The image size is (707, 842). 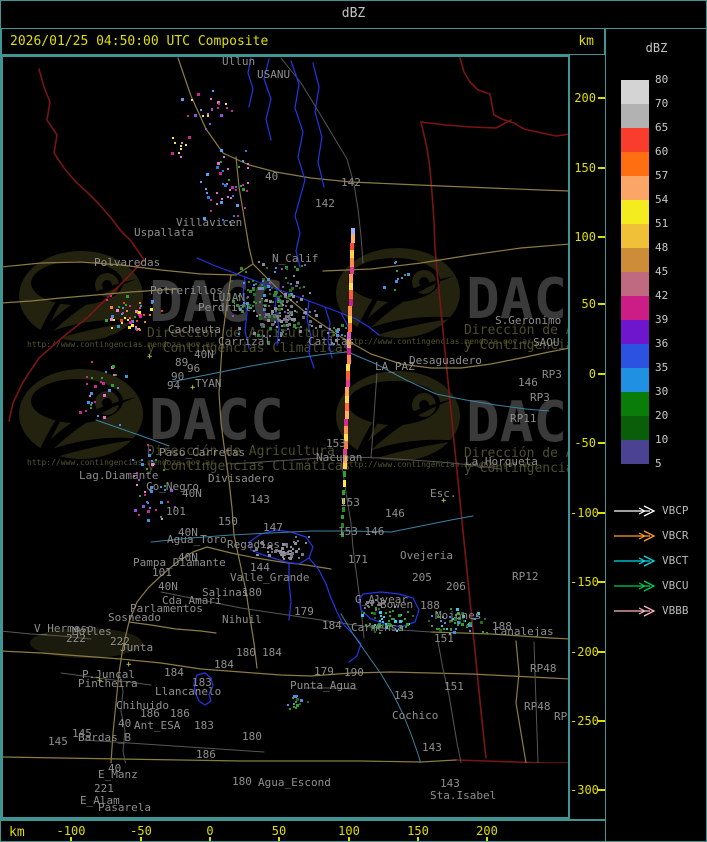 What do you see at coordinates (662, 199) in the screenshot?
I see `dbz-swatch-label: 54` at bounding box center [662, 199].